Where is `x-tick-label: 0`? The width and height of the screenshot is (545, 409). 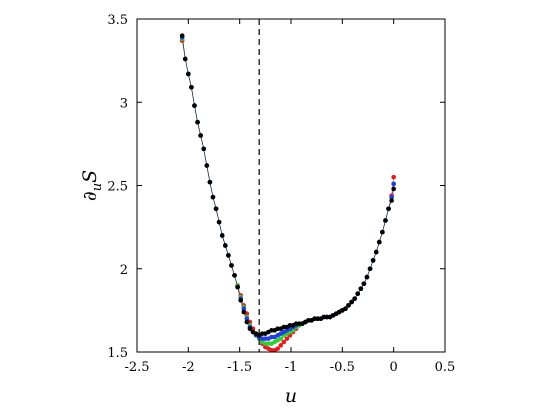
x-tick-label: 0 is located at coordinates (394, 367).